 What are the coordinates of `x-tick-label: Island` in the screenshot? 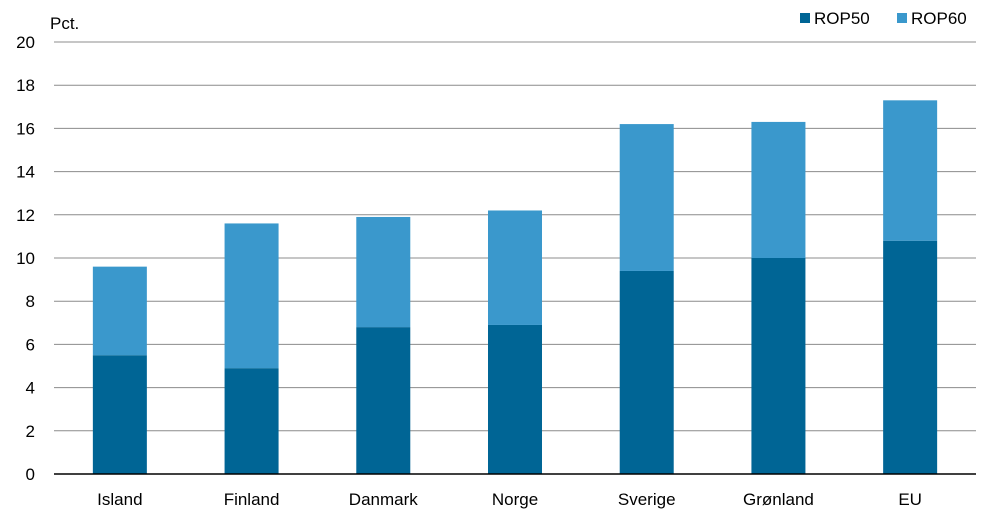 It's located at (119, 499).